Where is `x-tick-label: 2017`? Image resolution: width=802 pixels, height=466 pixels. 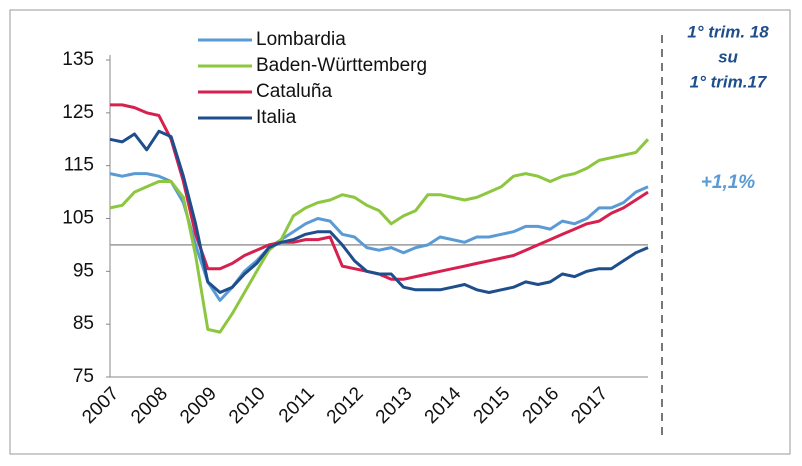
x-tick-label: 2017 is located at coordinates (589, 405).